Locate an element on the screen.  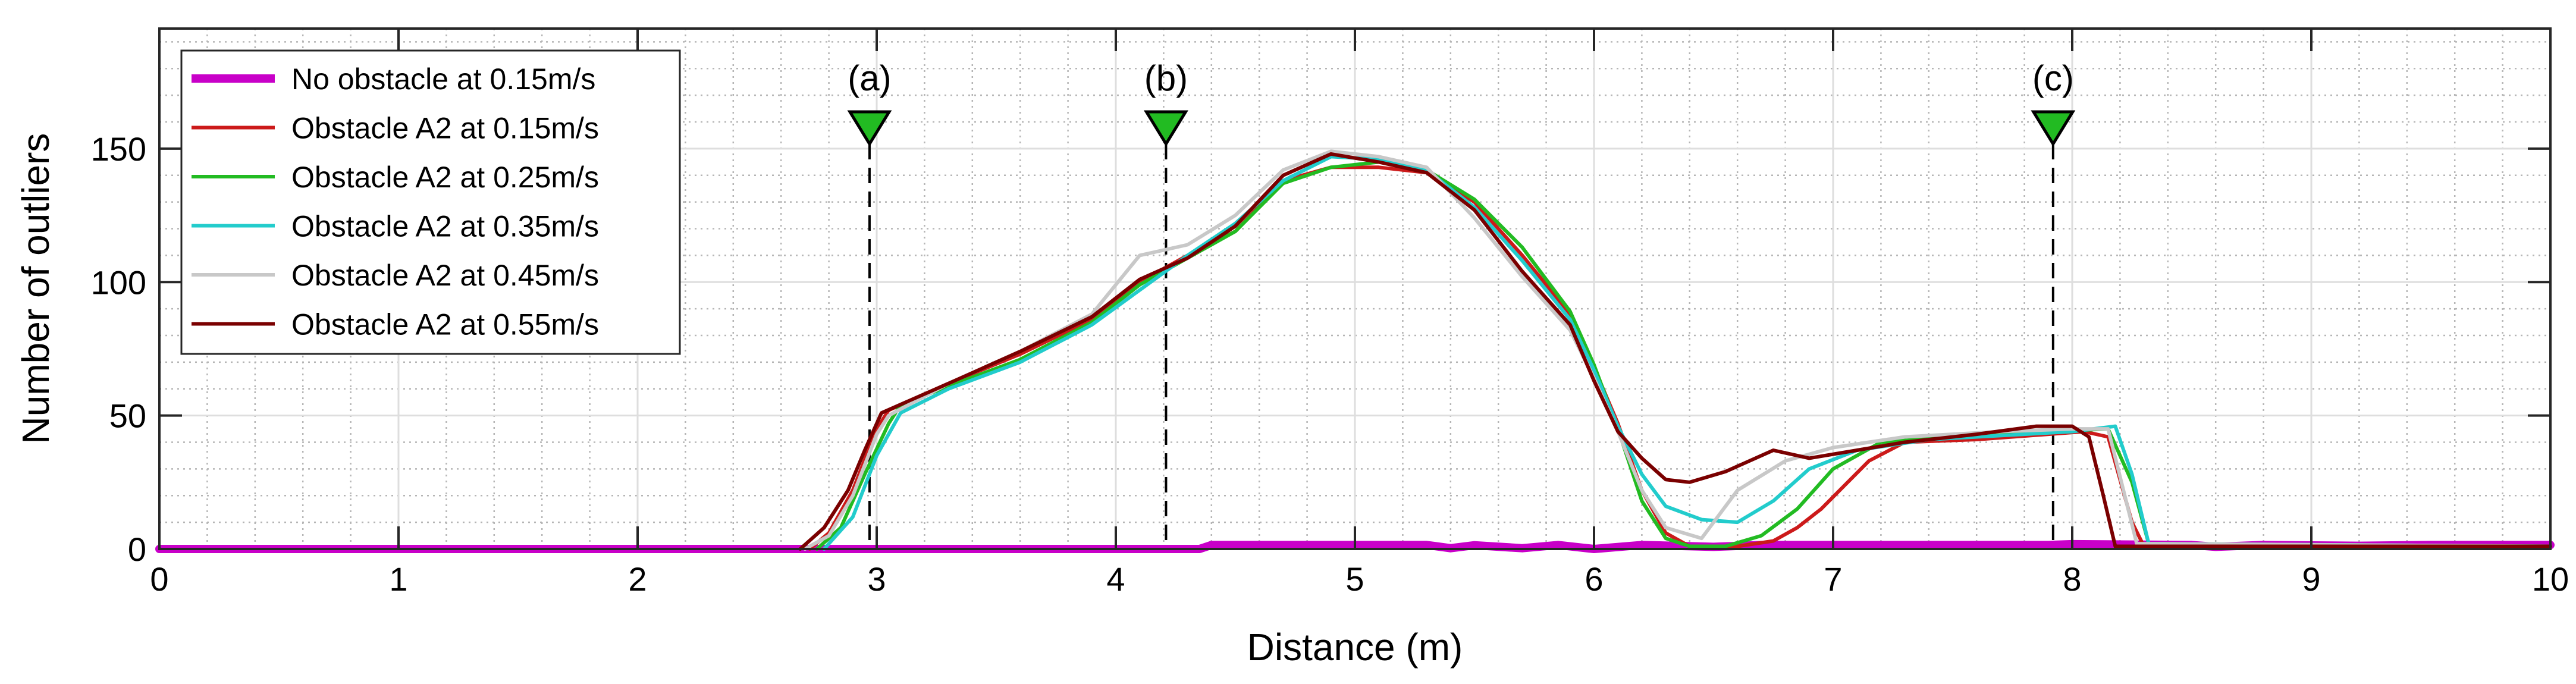
legend-box is located at coordinates (430, 202).